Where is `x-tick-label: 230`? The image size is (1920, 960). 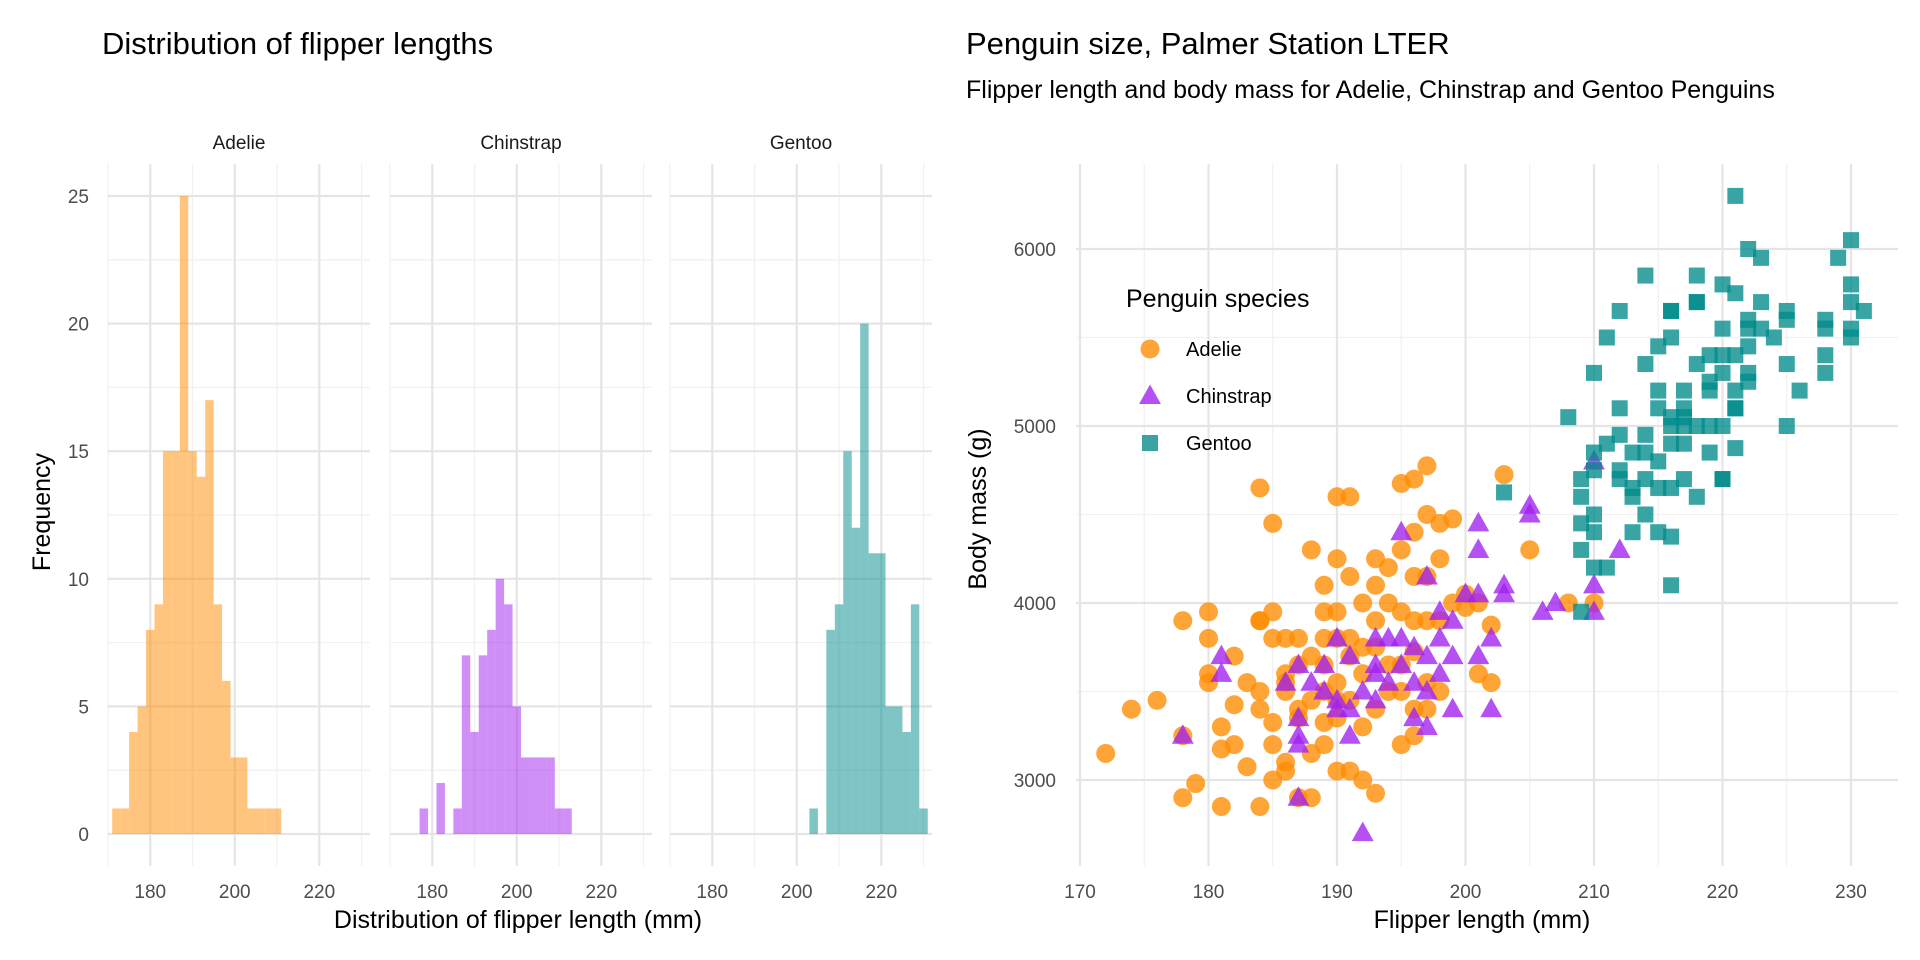
x-tick-label: 230 is located at coordinates (1851, 892).